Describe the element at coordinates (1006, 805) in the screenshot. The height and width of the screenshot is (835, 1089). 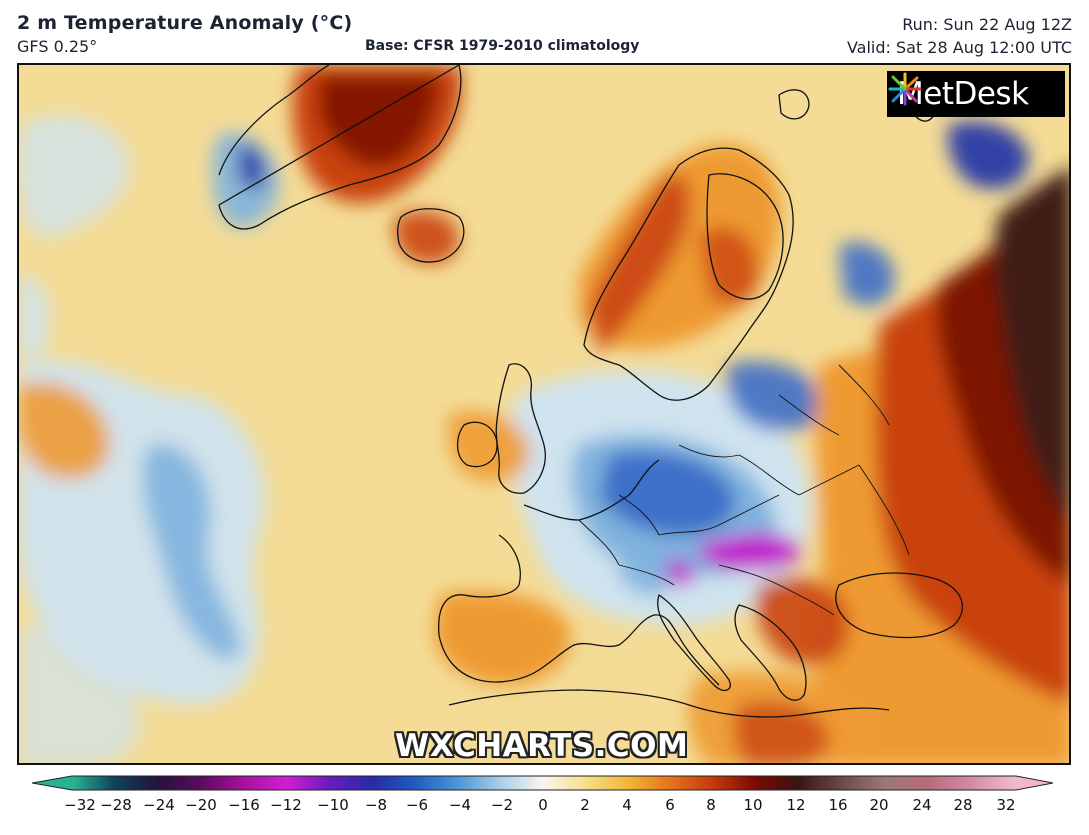
I see `colorbar-tick-label: 32` at that location.